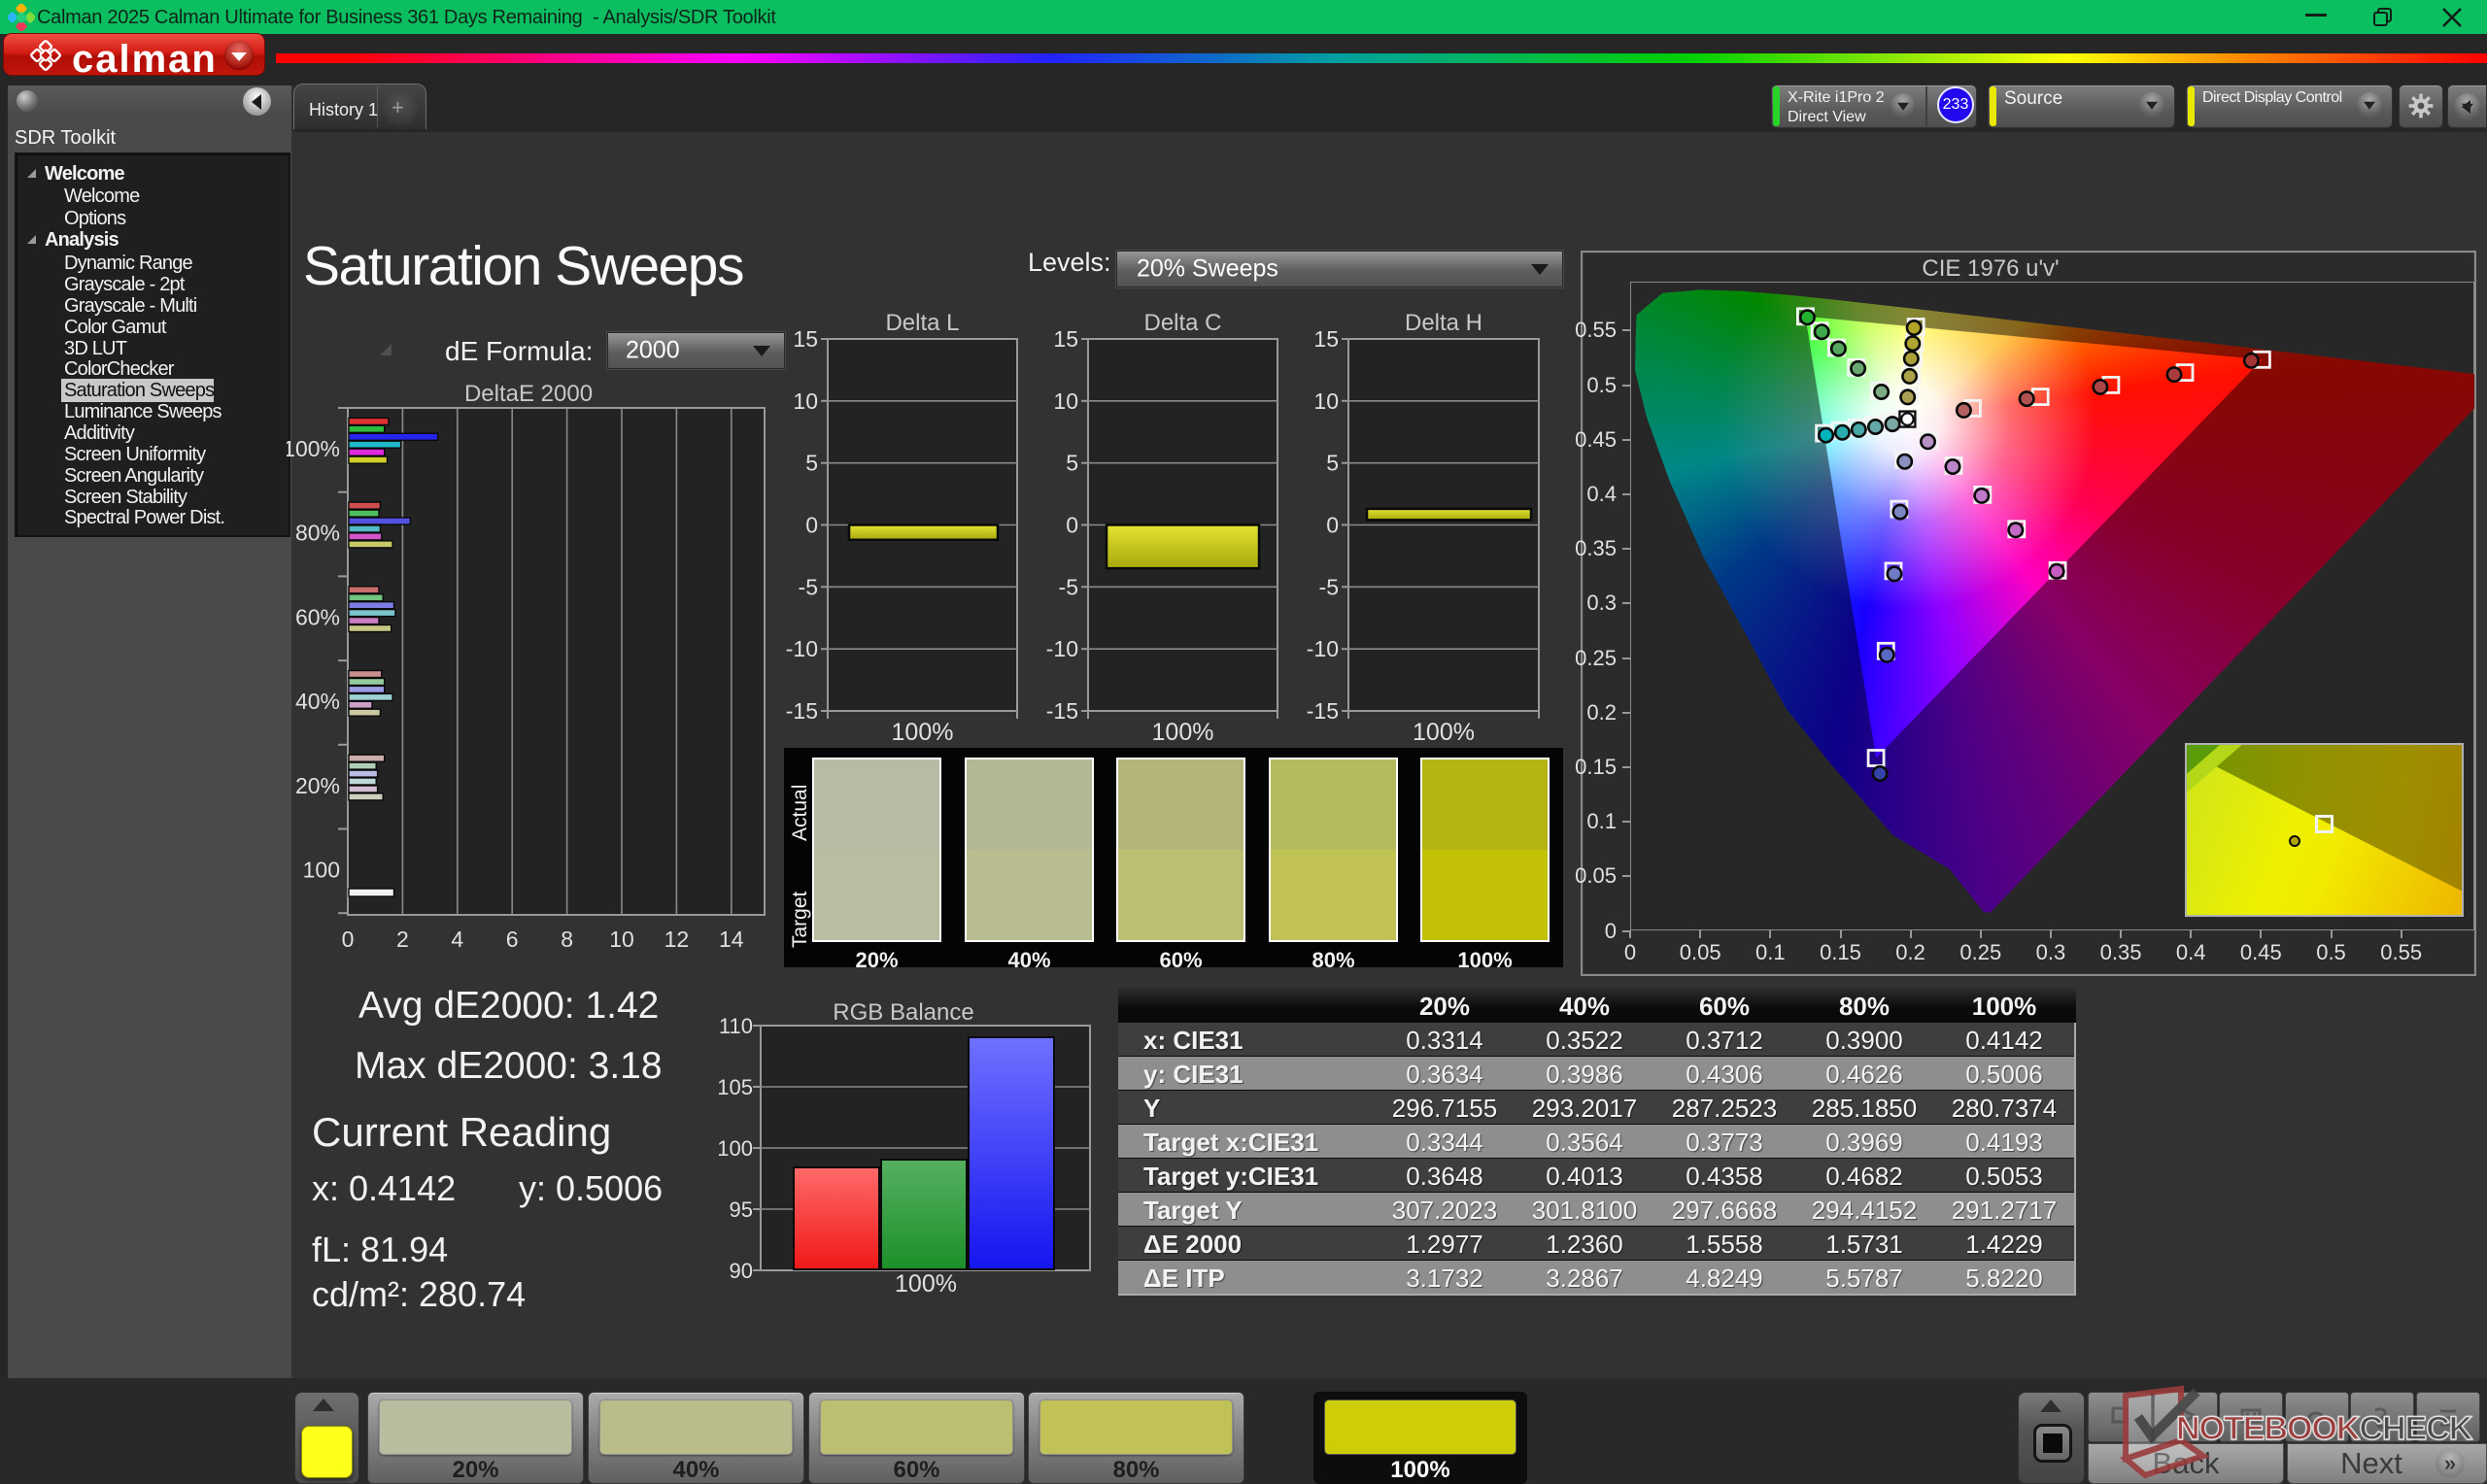 This screenshot has width=2487, height=1484. Describe the element at coordinates (528, 394) in the screenshot. I see `svg-text: DeltaE 2000` at that location.